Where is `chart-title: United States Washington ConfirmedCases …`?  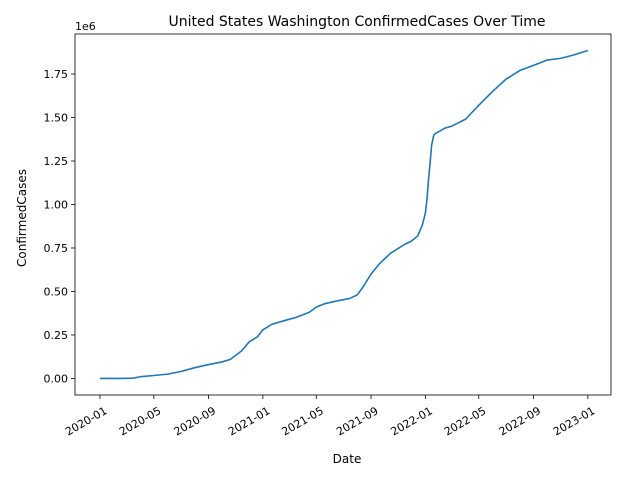 chart-title: United States Washington ConfirmedCases … is located at coordinates (356, 22).